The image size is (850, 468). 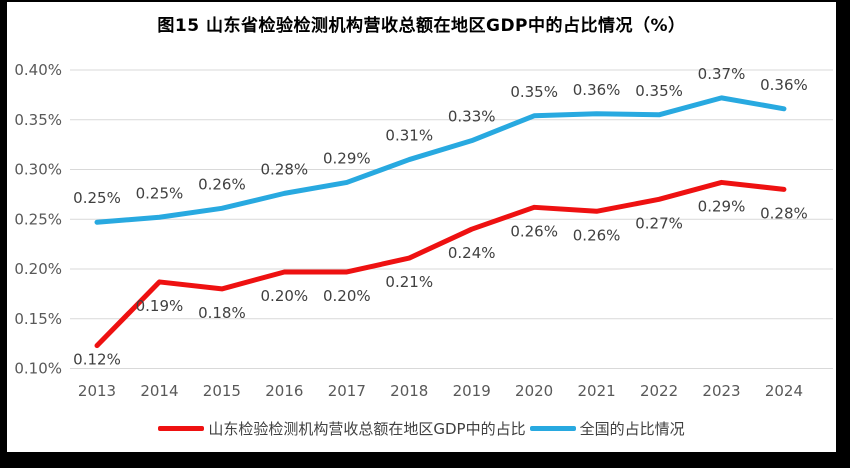 I want to click on legend-label-shandong: 山东检验检测机构营收总额在地区GDP中的占比, so click(x=367, y=428).